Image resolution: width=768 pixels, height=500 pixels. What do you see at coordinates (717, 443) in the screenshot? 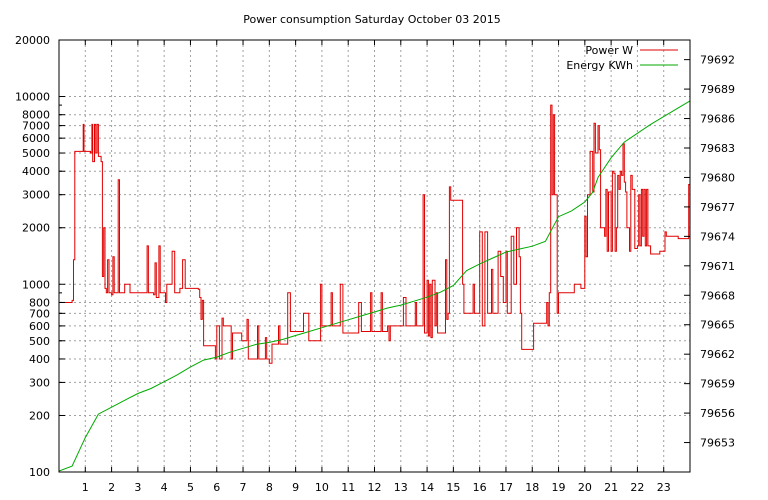
I see `y-right-tick-label: 79653` at bounding box center [717, 443].